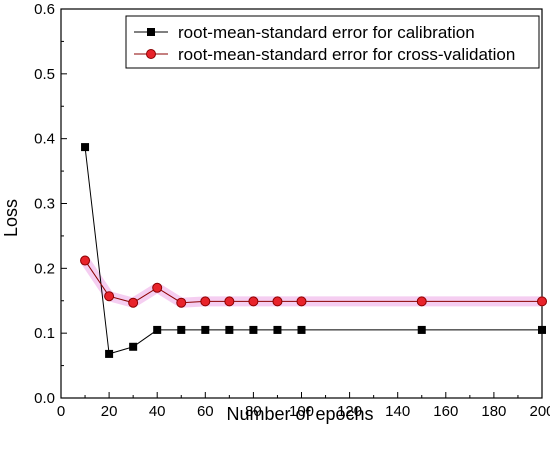 The image size is (550, 458). Describe the element at coordinates (44, 74) in the screenshot. I see `y-tick-label: 0.5` at that location.